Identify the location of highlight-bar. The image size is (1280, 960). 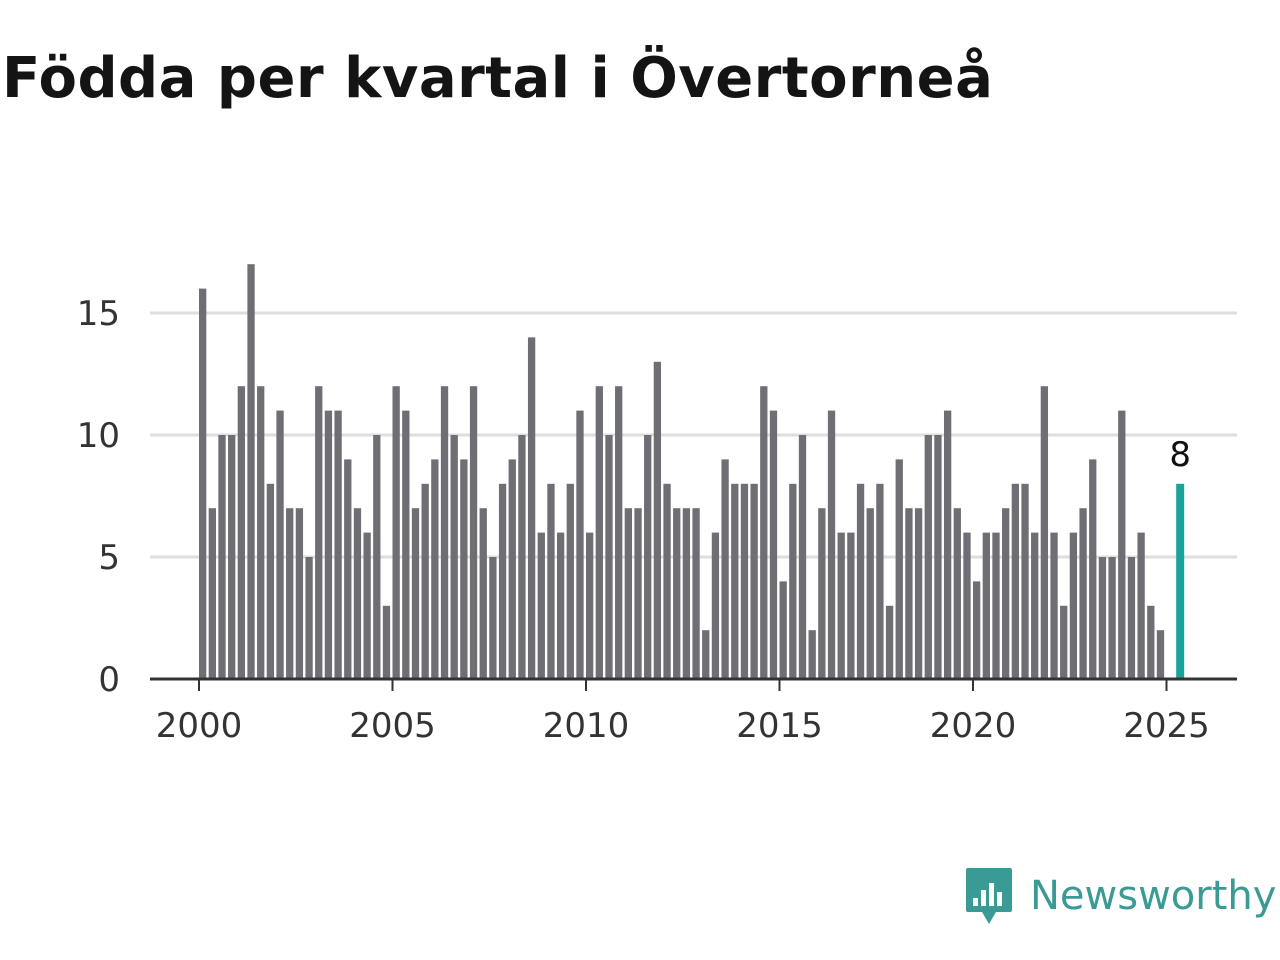
(1180, 581).